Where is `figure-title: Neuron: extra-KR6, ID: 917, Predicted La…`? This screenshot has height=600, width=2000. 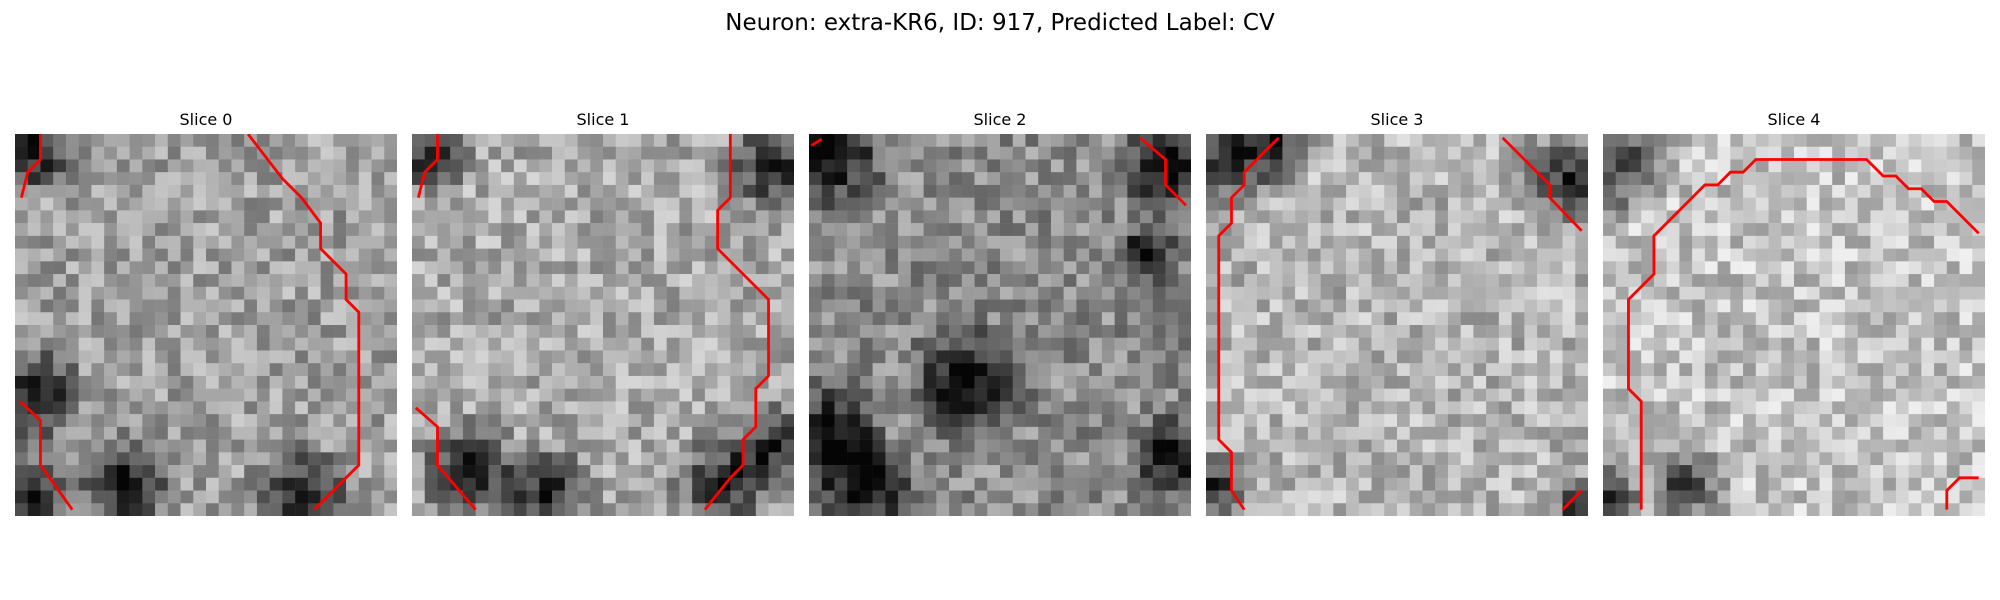
figure-title: Neuron: extra-KR6, ID: 917, Predicted La… is located at coordinates (1000, 23).